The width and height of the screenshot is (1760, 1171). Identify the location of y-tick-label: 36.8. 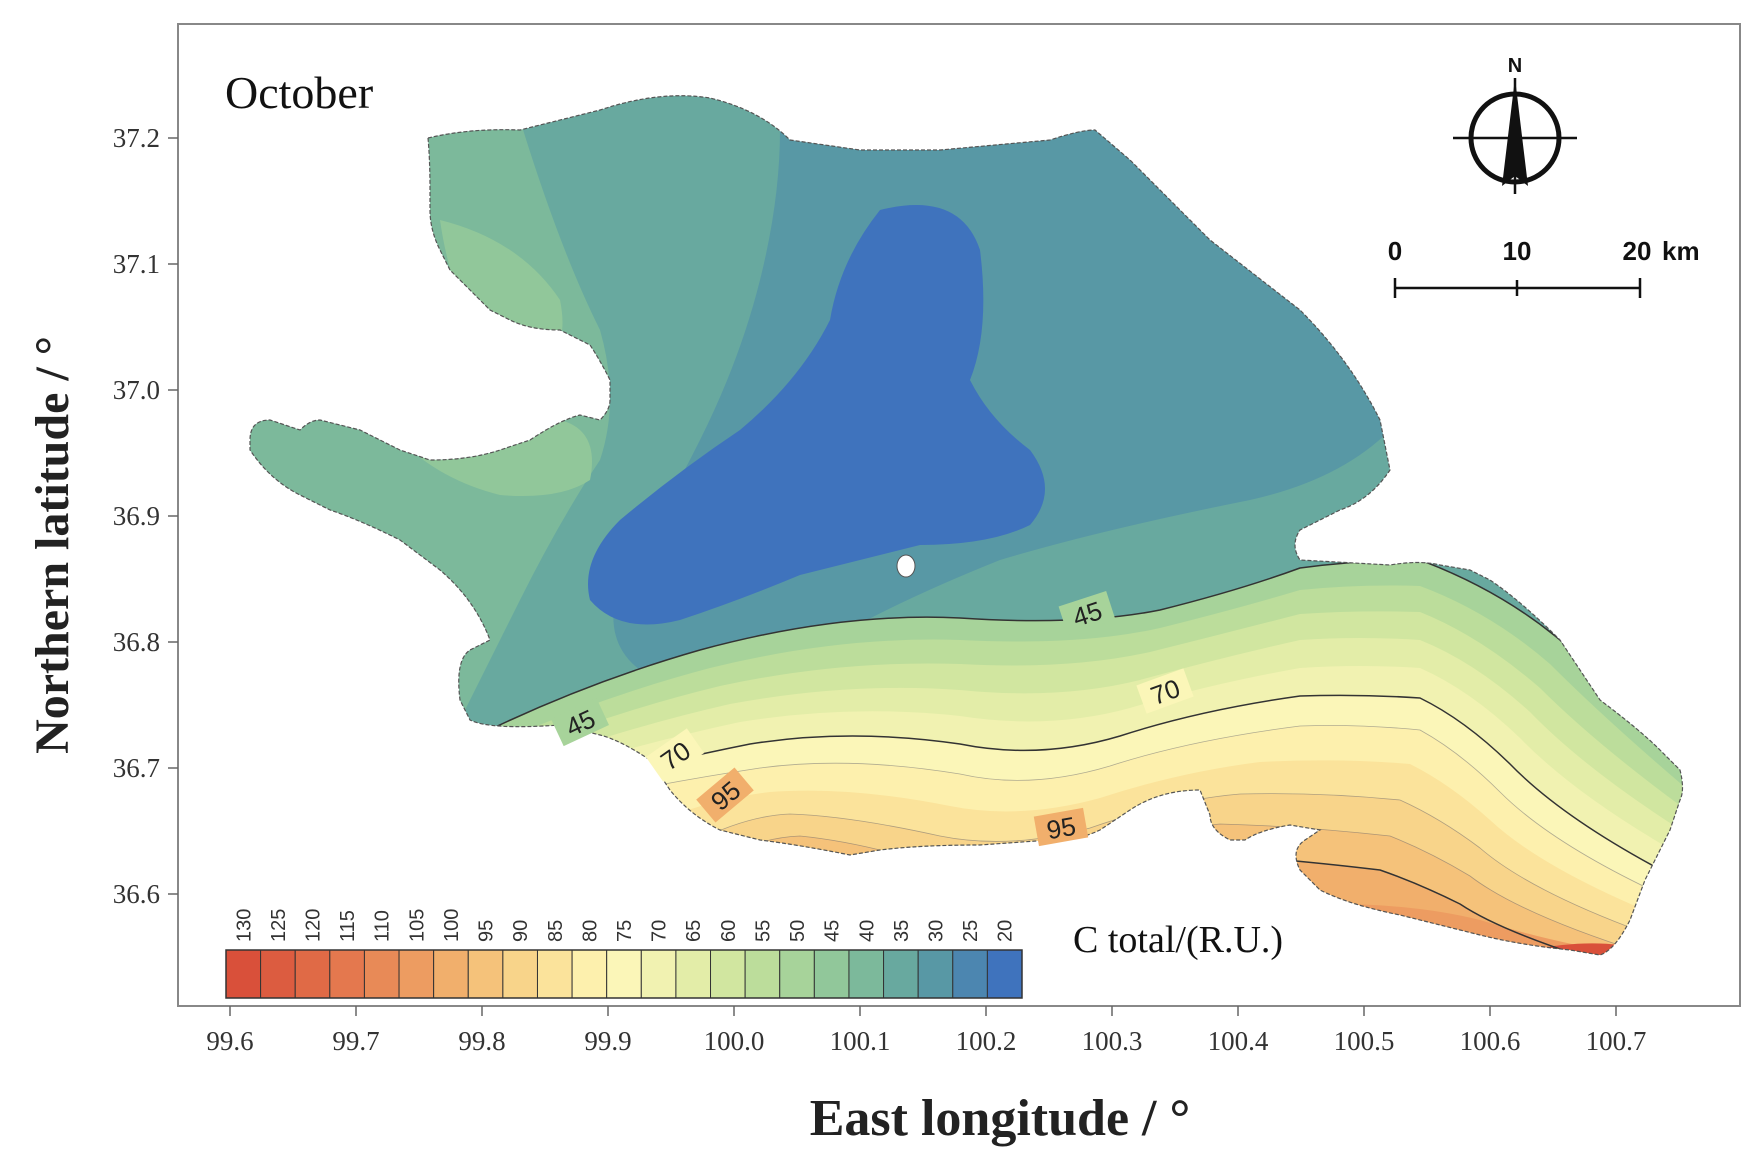
(136, 642).